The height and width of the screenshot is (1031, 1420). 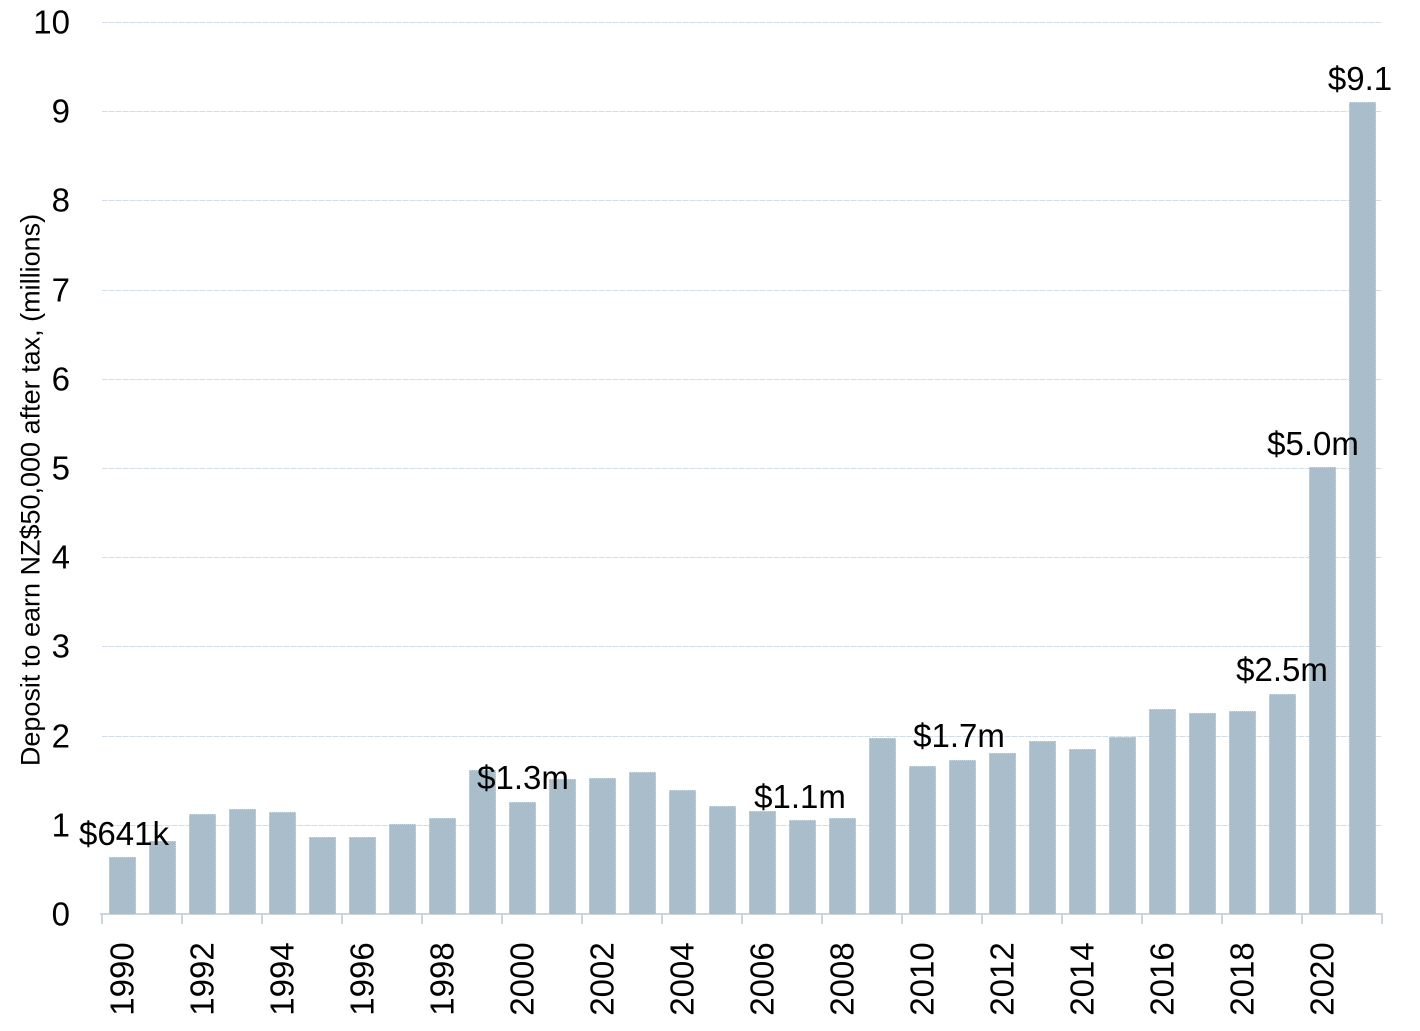 I want to click on data-label-2021: $9.1, so click(x=1360, y=78).